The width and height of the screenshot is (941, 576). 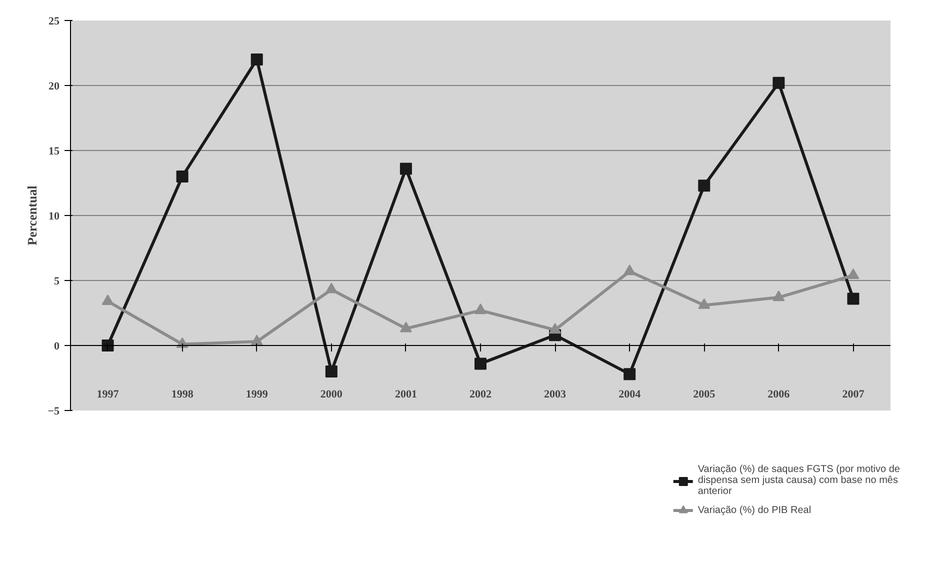 I want to click on x-tick-label: 2005, so click(x=704, y=394).